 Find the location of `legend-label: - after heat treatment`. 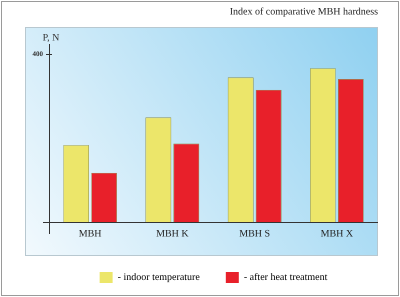

legend-label: - after heat treatment is located at coordinates (286, 278).